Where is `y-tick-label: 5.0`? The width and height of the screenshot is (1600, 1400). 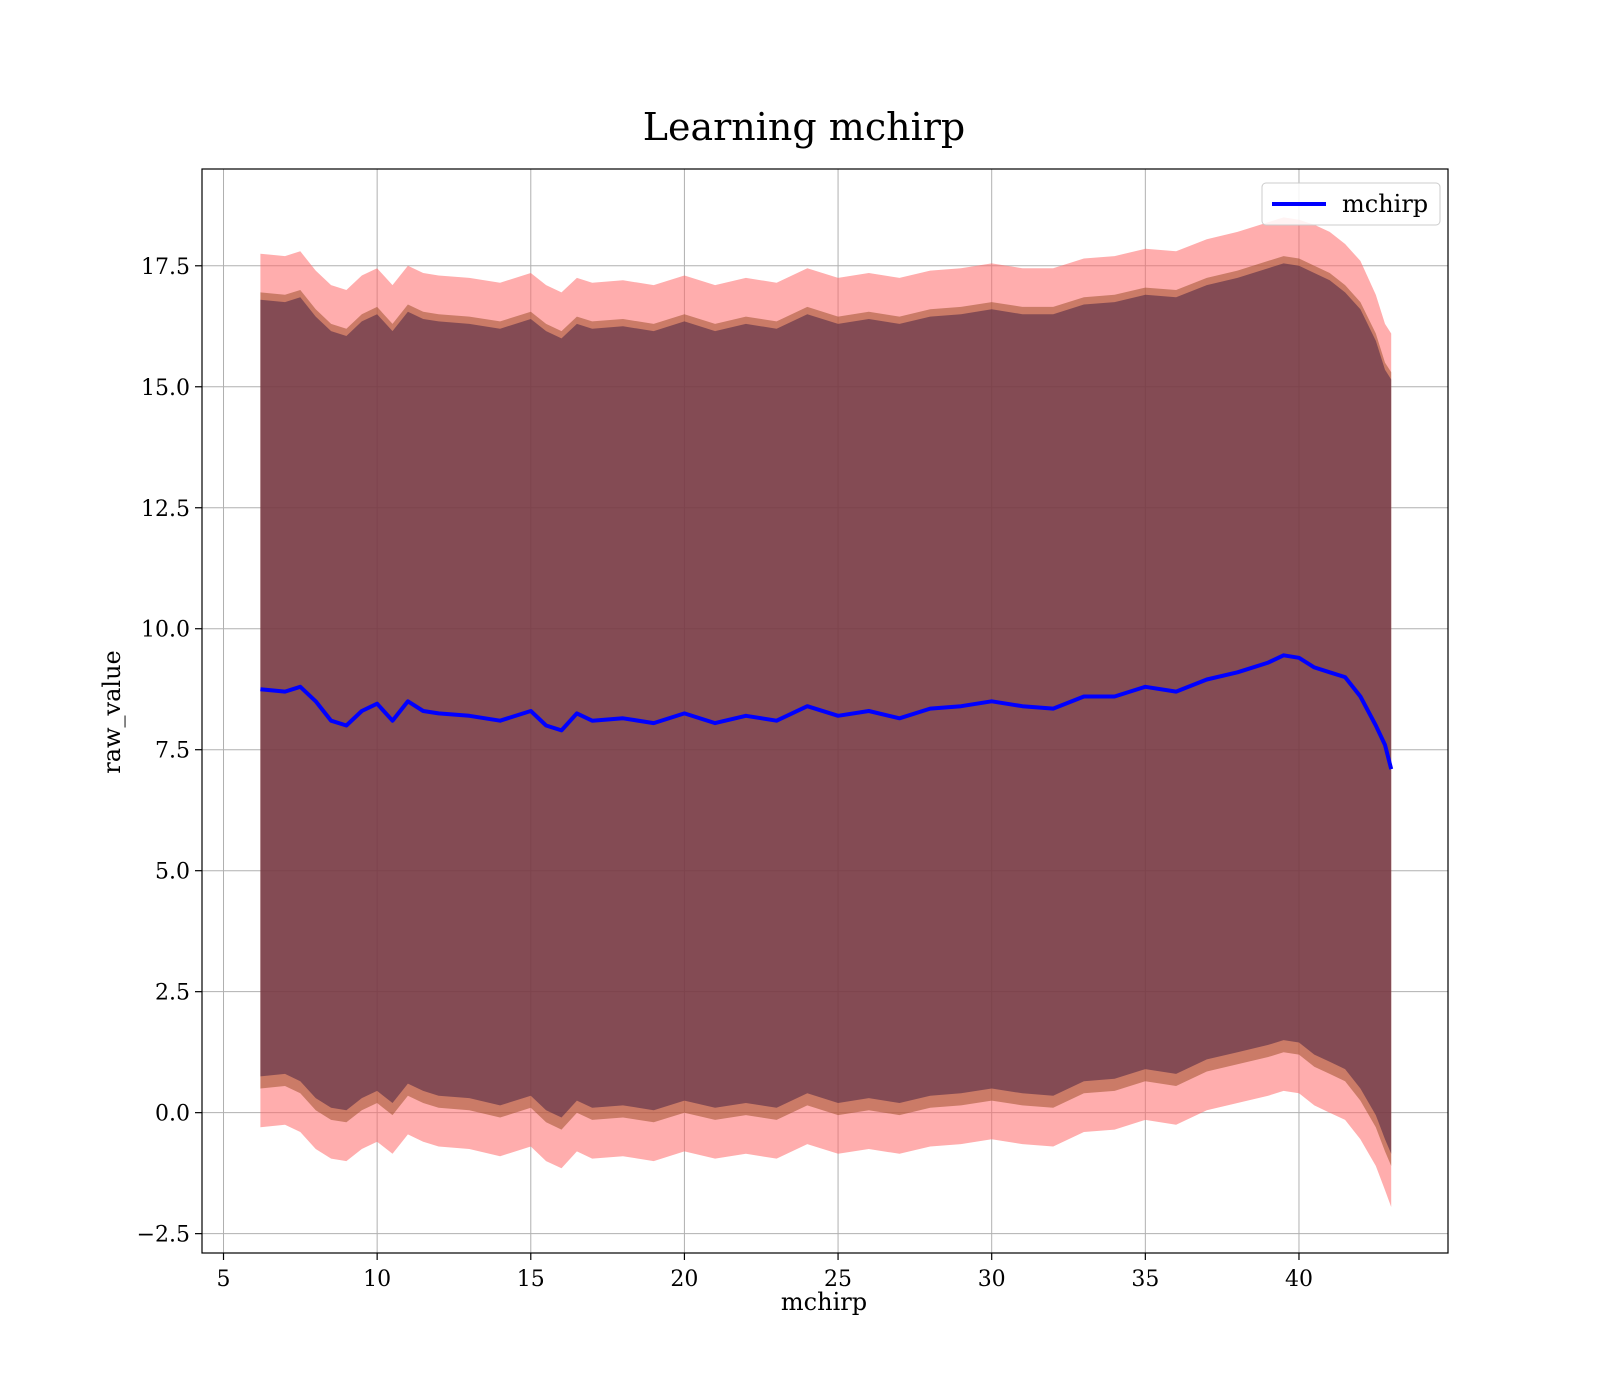 y-tick-label: 5.0 is located at coordinates (172, 872).